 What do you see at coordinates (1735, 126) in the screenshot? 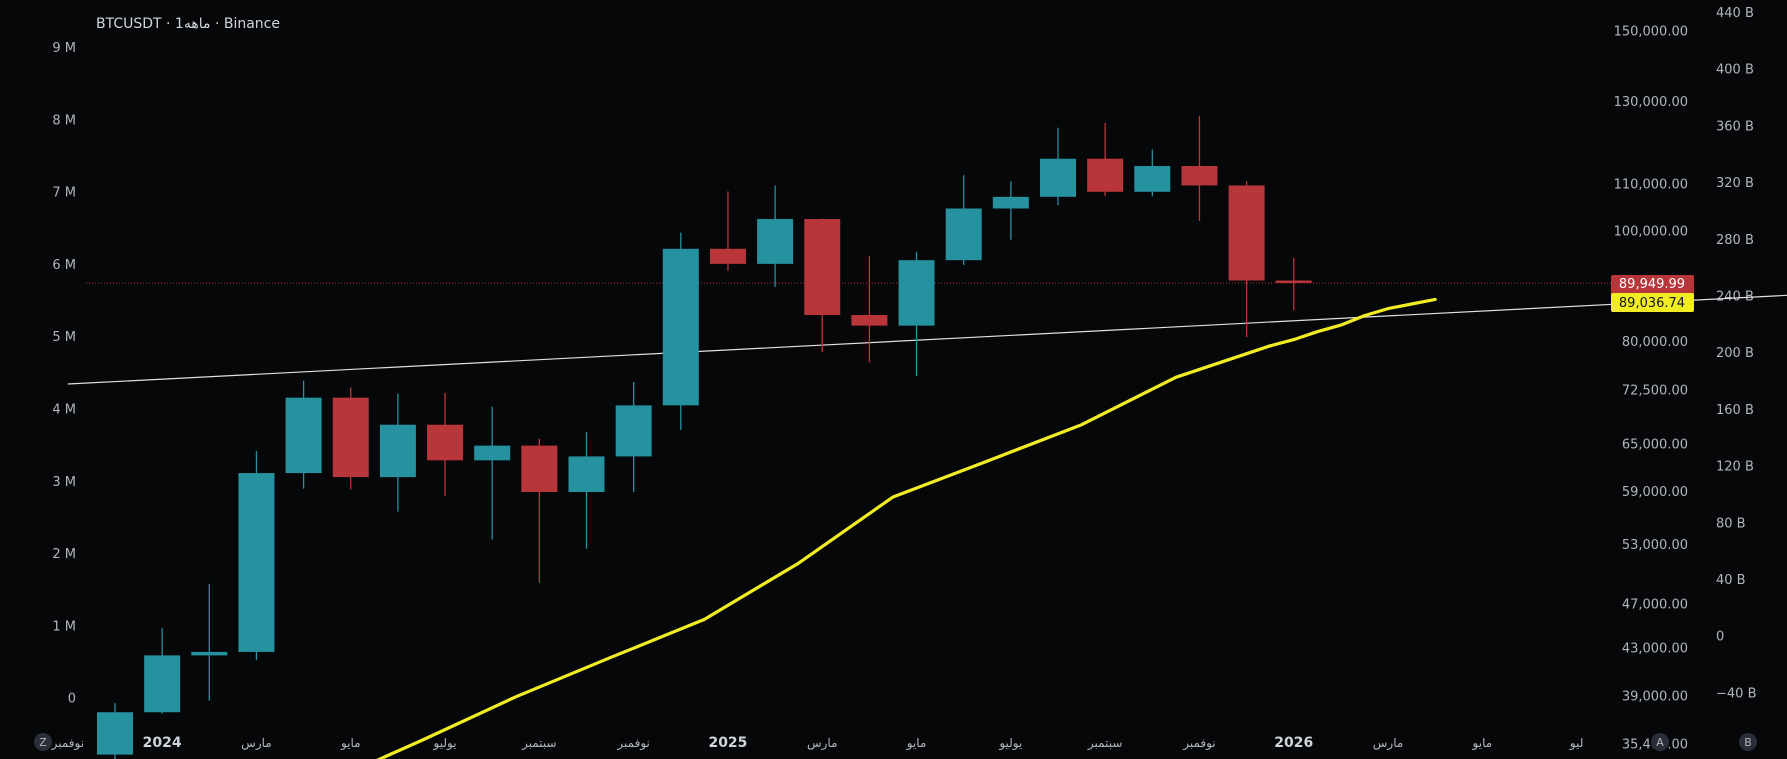
I see `secondary-tick-label: 360 B` at bounding box center [1735, 126].